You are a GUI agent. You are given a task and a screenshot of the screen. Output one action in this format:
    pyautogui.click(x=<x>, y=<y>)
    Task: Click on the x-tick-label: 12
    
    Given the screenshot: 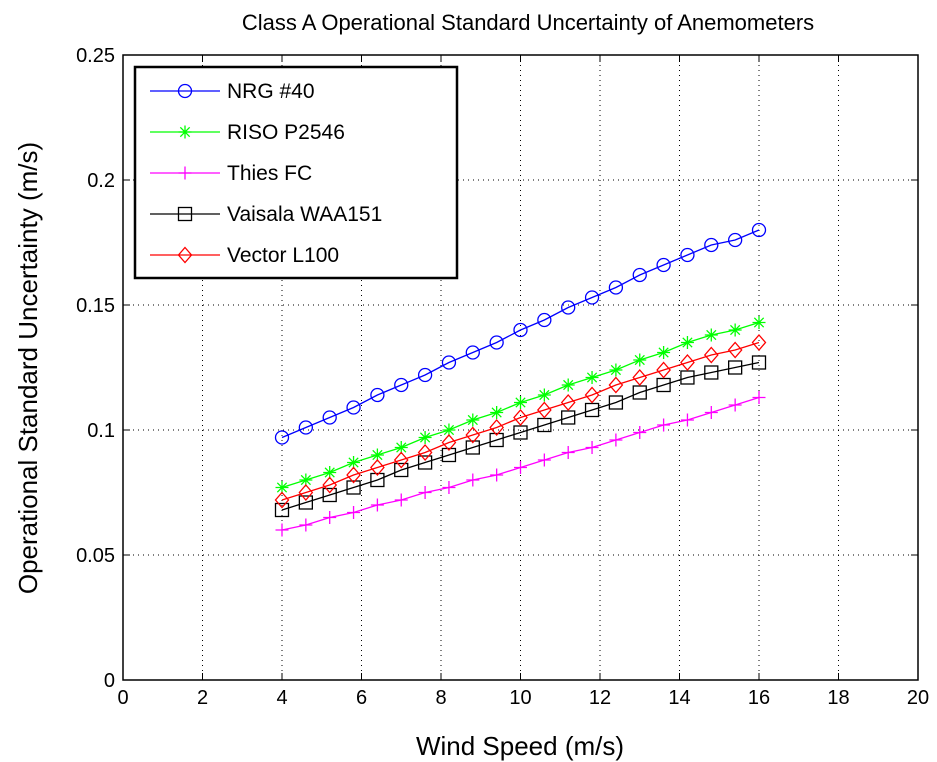 What is the action you would take?
    pyautogui.click(x=600, y=698)
    